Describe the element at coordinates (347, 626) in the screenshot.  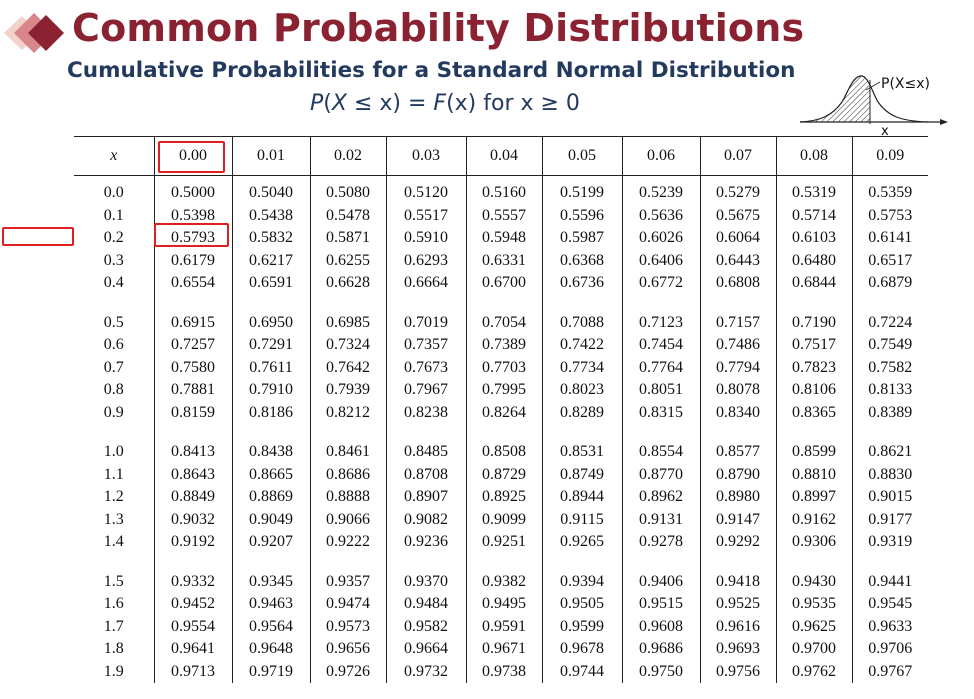
I see `probability-cell: 0.9573` at that location.